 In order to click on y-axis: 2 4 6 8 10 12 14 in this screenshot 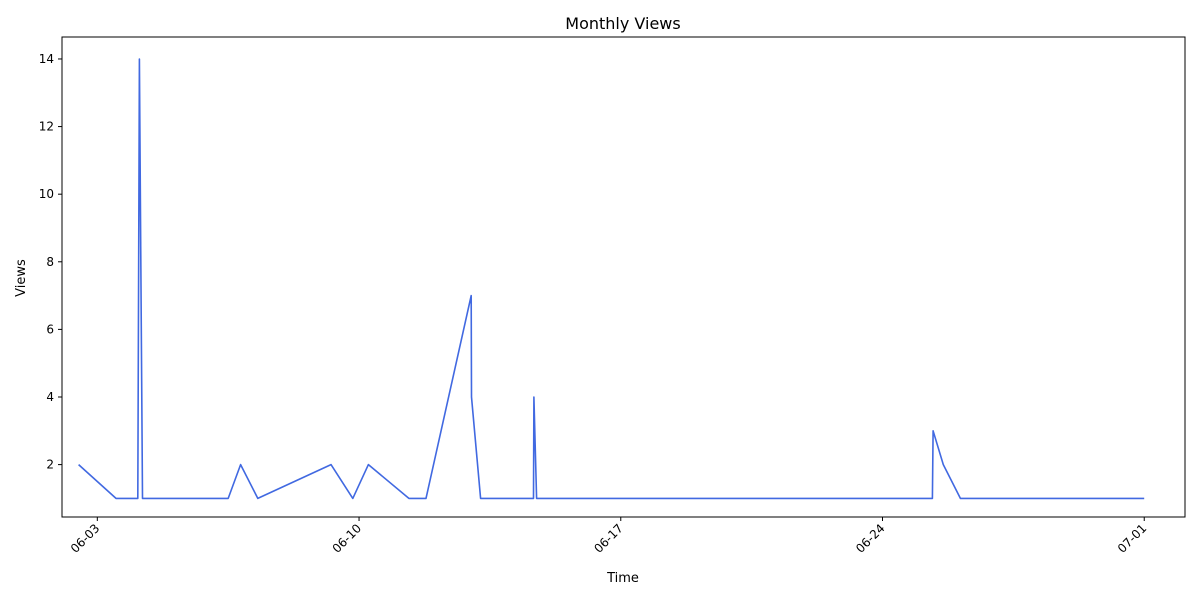, I will do `click(50, 262)`.